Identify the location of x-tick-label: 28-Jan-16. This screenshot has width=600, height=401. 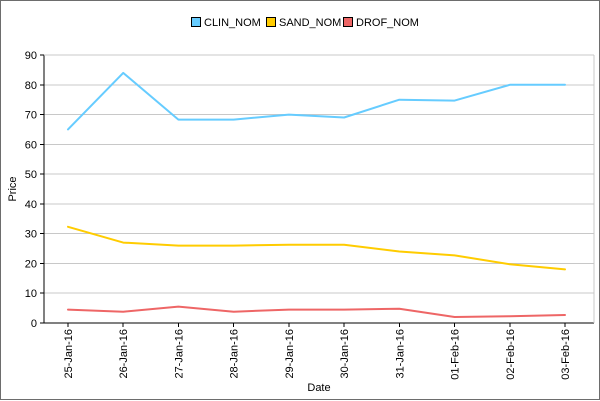
(235, 354).